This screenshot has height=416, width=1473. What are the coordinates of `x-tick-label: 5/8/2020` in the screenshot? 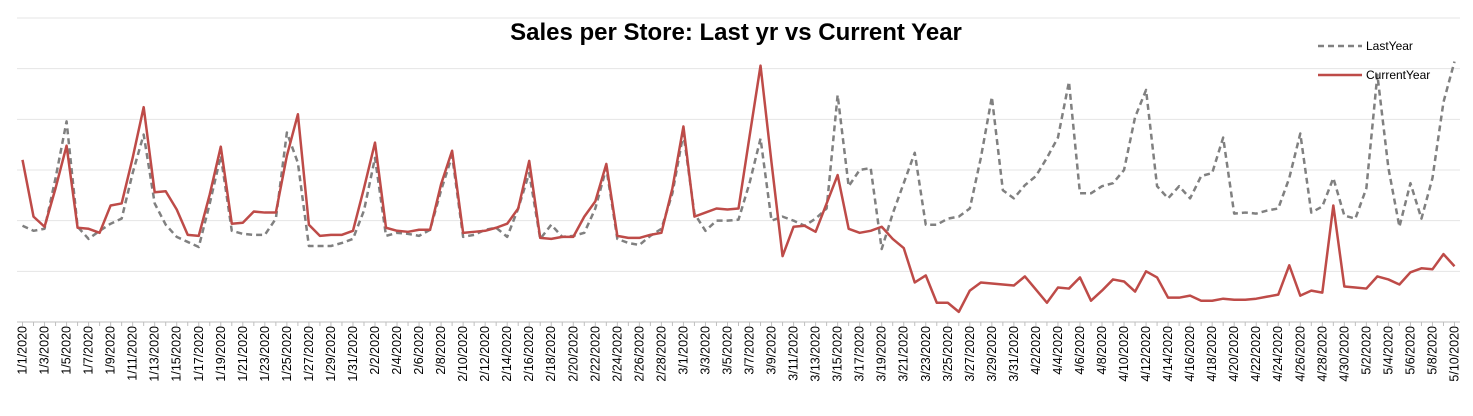 It's located at (1432, 350).